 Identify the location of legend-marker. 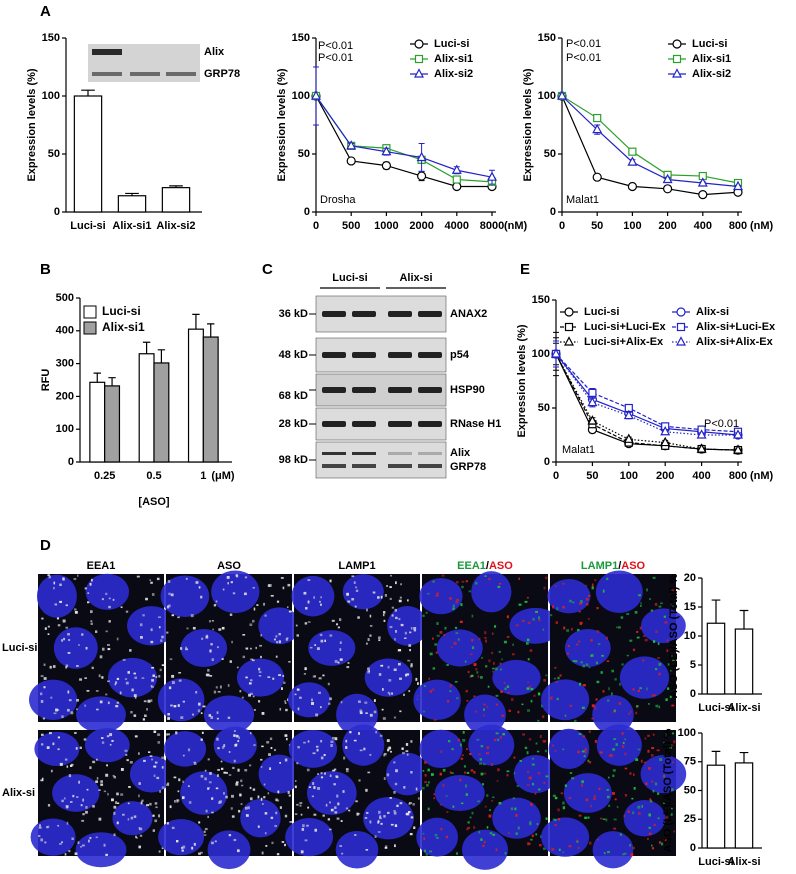
(569, 341).